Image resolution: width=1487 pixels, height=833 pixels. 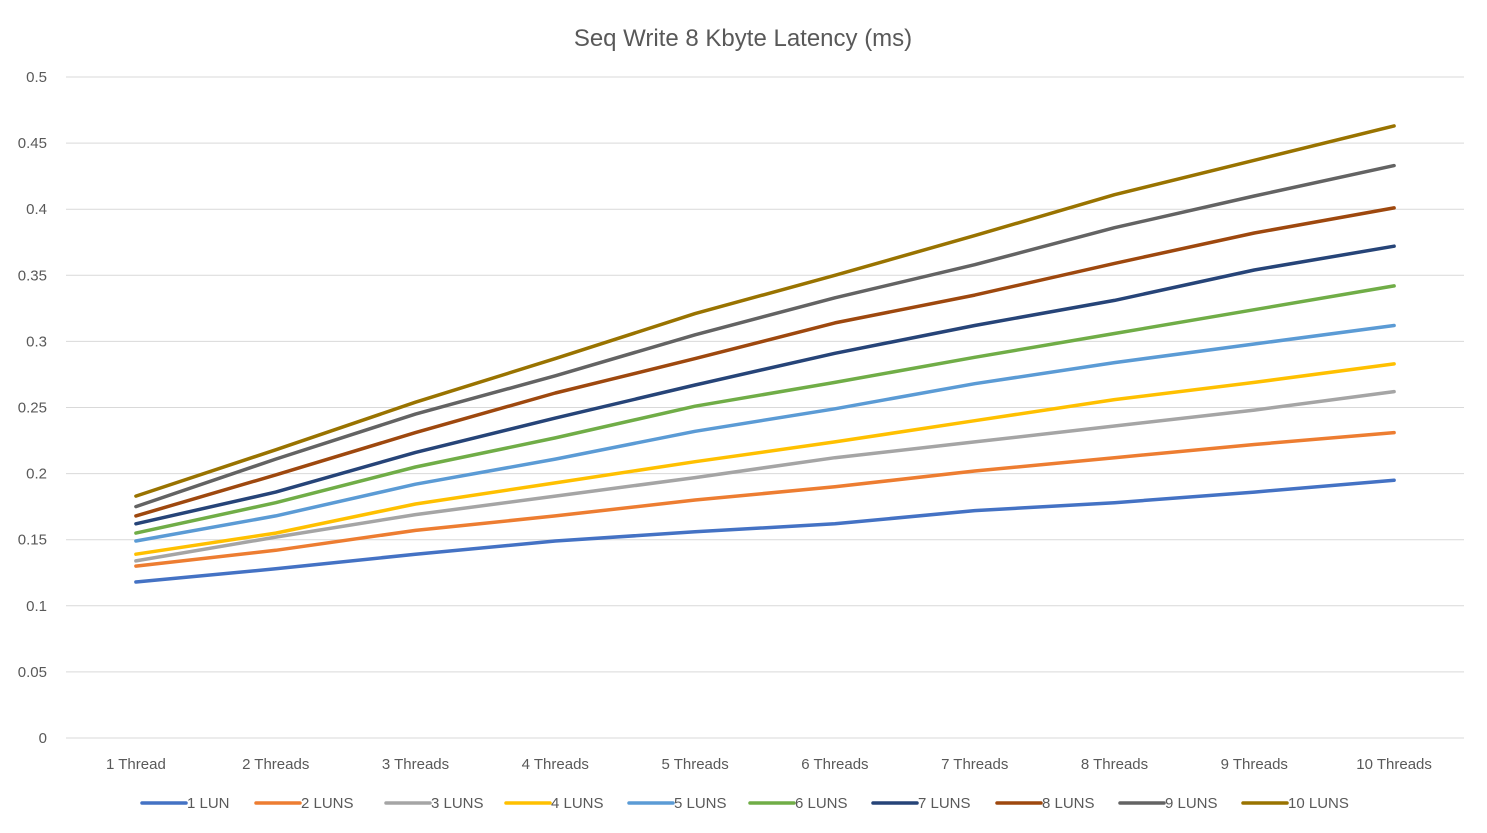 I want to click on legend-item-10-luns: 10 LUNS, so click(x=1295, y=803).